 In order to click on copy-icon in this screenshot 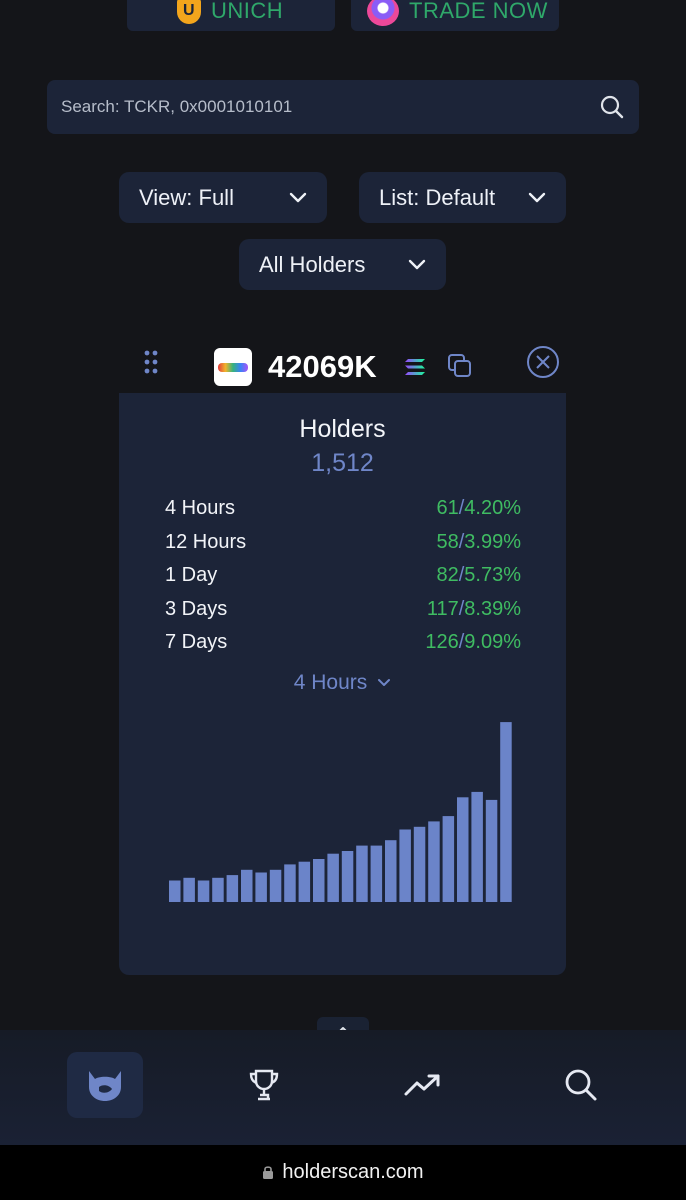, I will do `click(460, 366)`.